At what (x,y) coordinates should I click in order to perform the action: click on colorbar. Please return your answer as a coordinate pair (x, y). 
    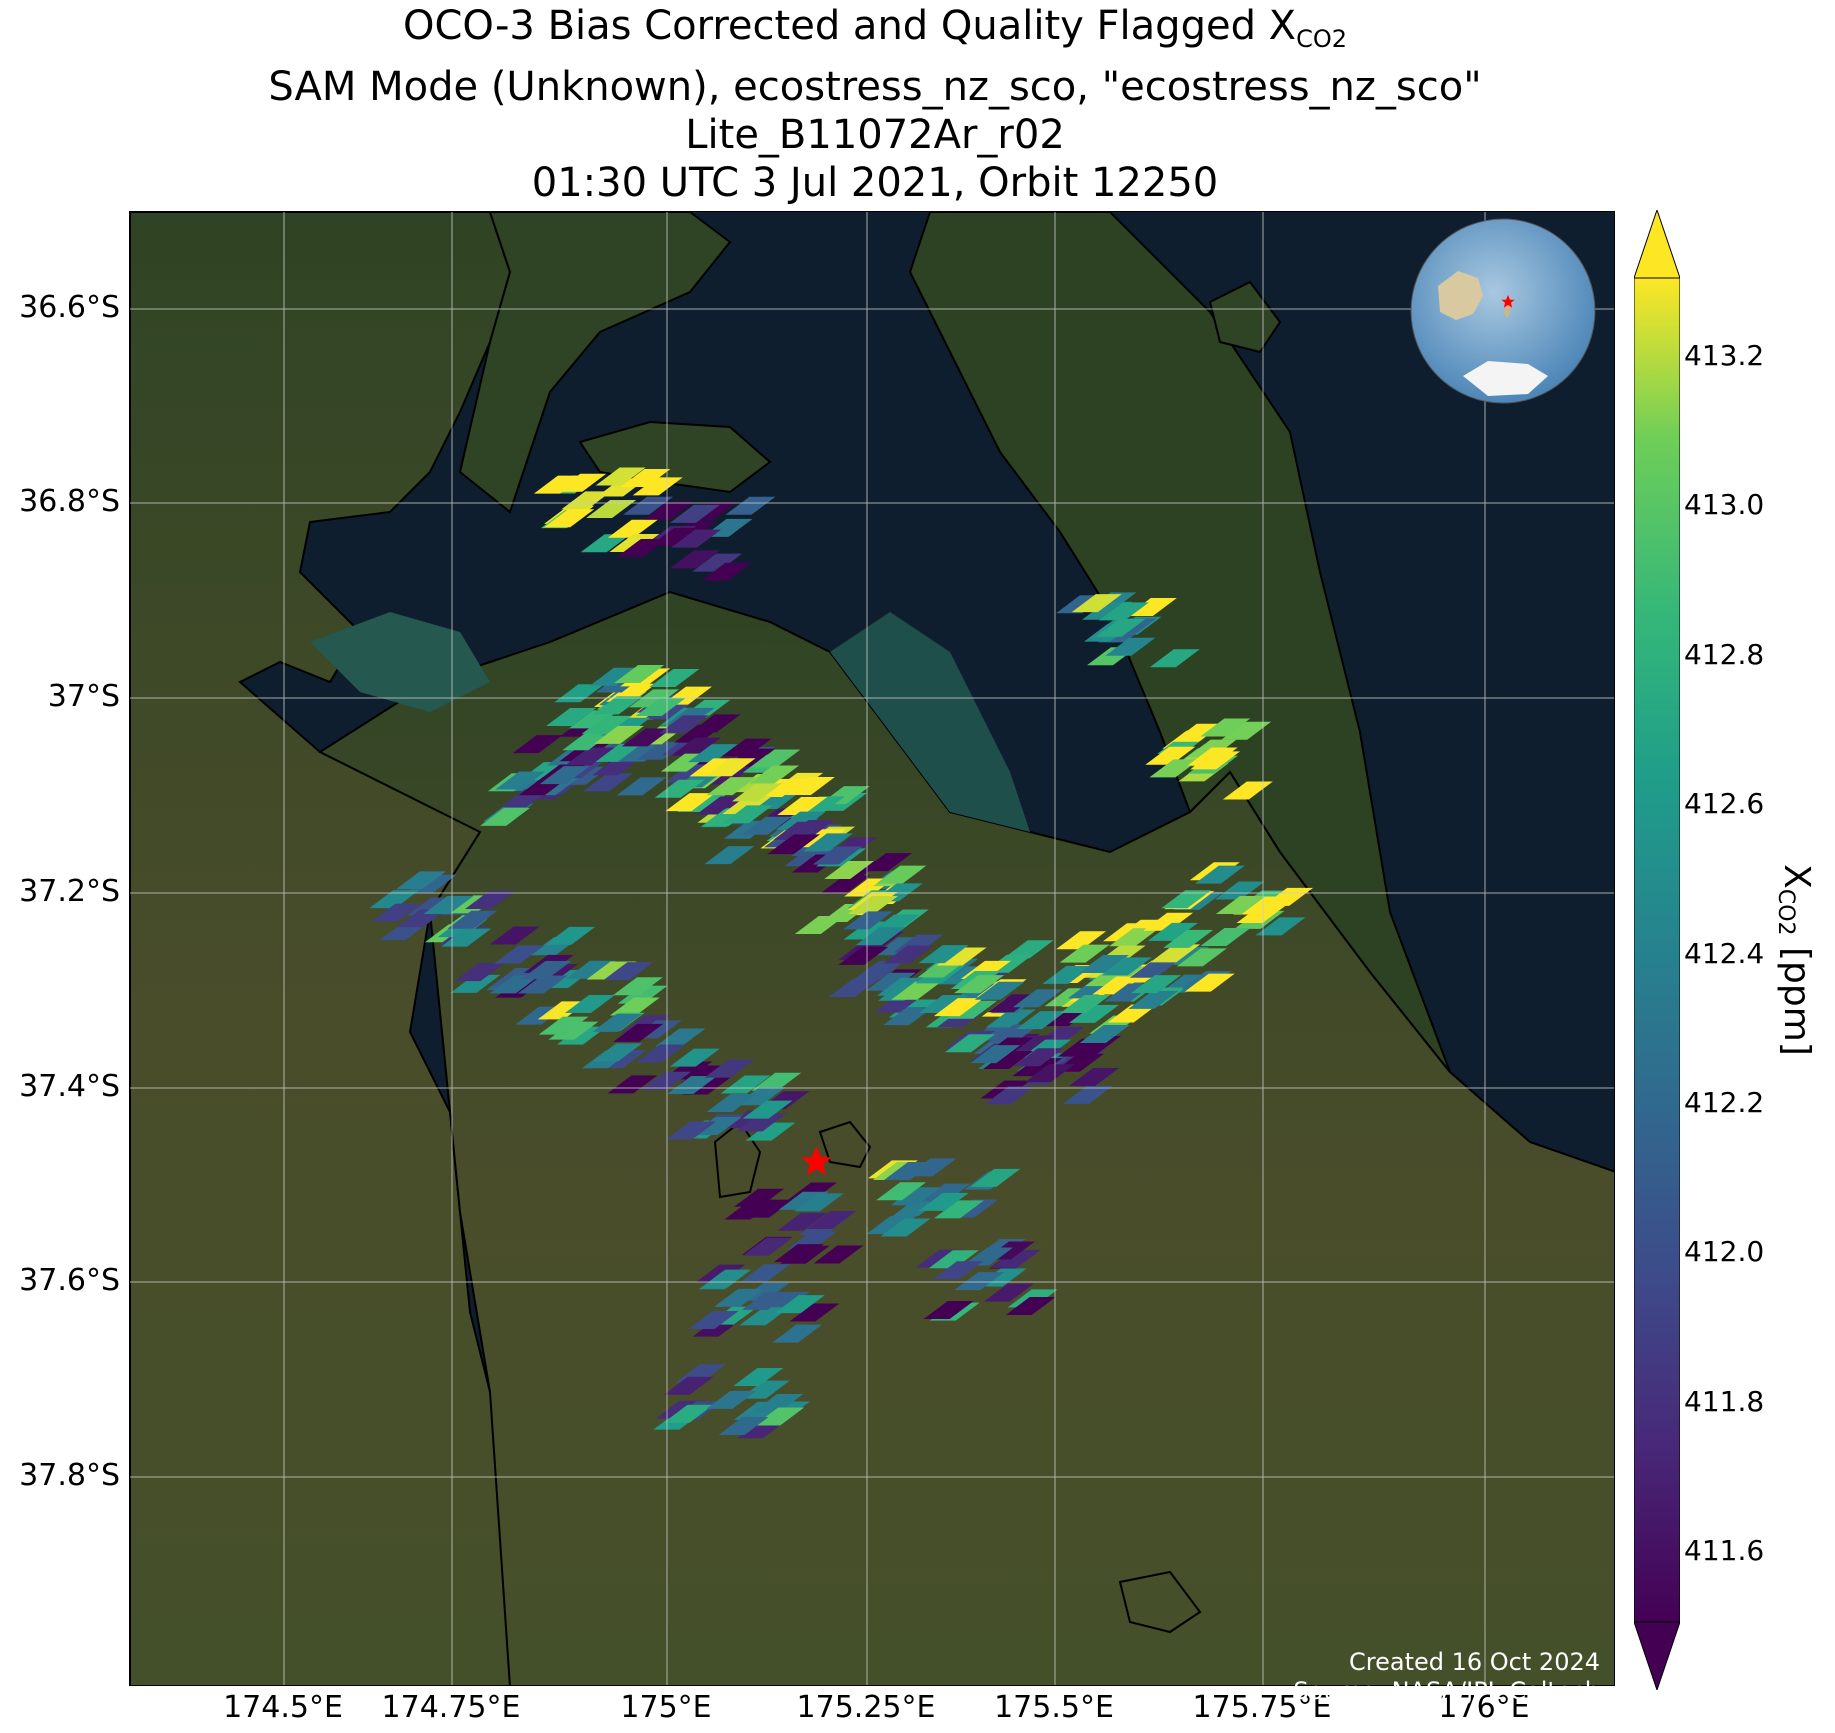
    Looking at the image, I should click on (1657, 950).